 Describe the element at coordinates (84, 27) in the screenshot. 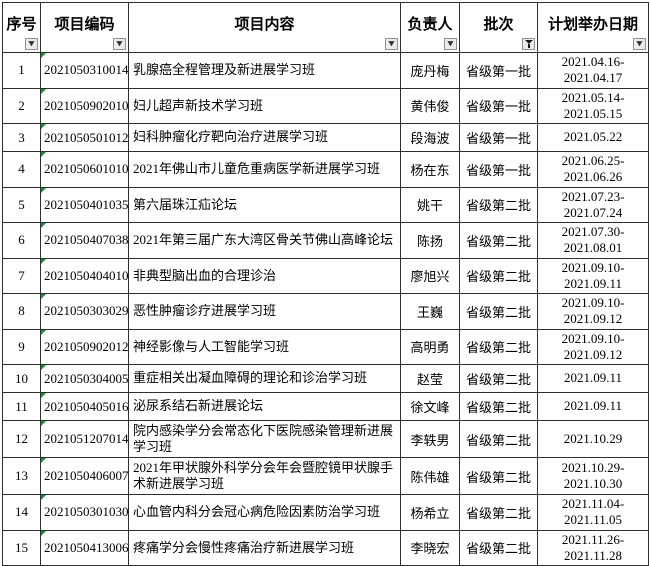

I see `header-cell-code: 项目编码 ▼` at that location.